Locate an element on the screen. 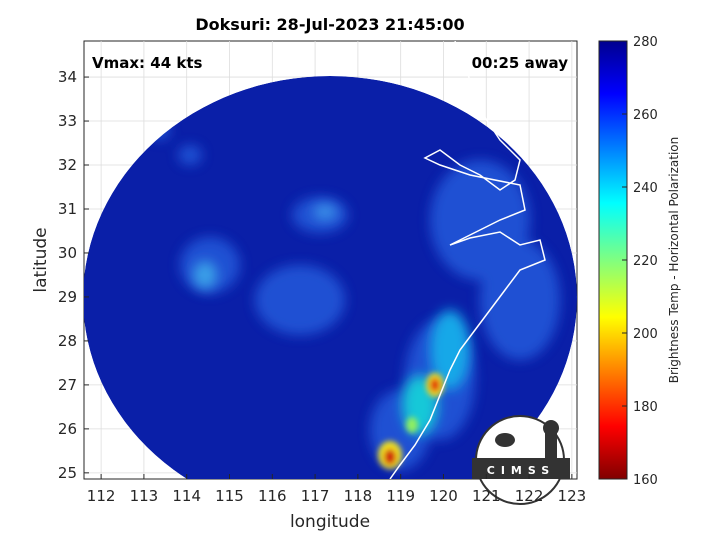  x-tick-label: 119 is located at coordinates (400, 496).